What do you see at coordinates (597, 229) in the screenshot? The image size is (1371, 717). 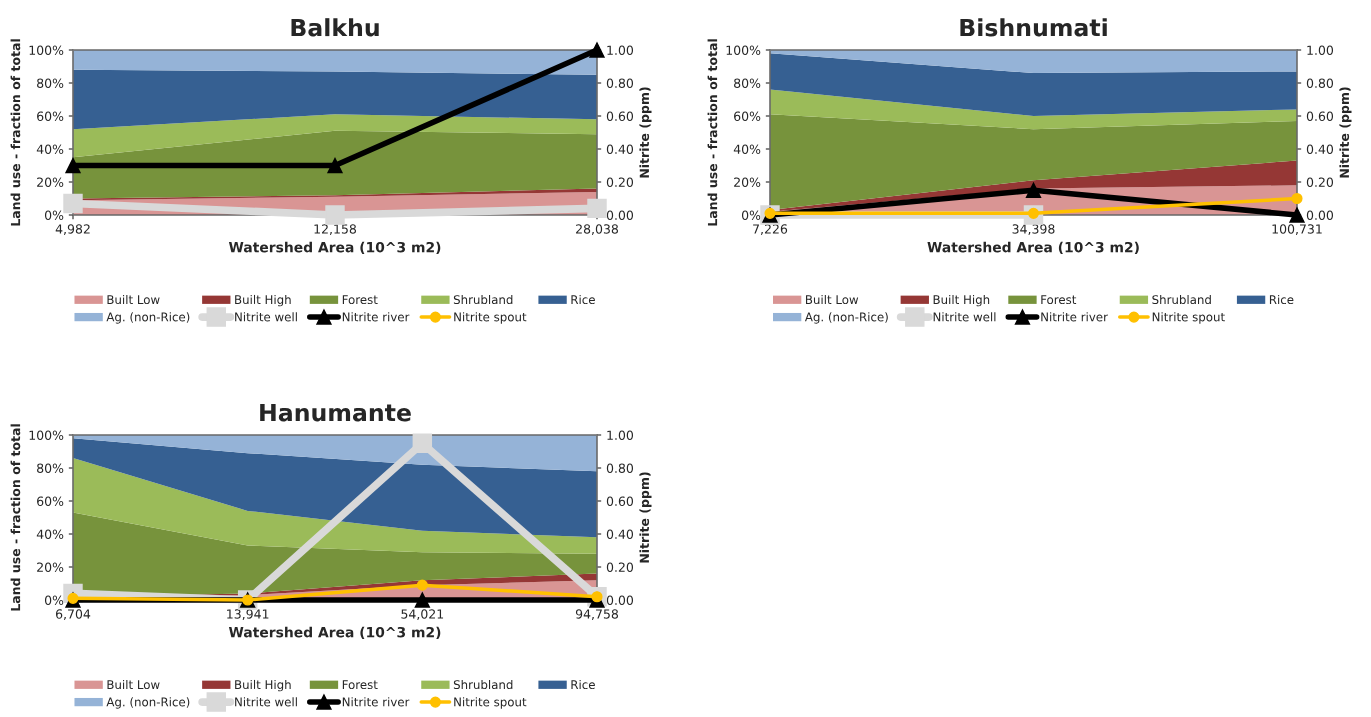 I see `x-tick-label: 28,038` at bounding box center [597, 229].